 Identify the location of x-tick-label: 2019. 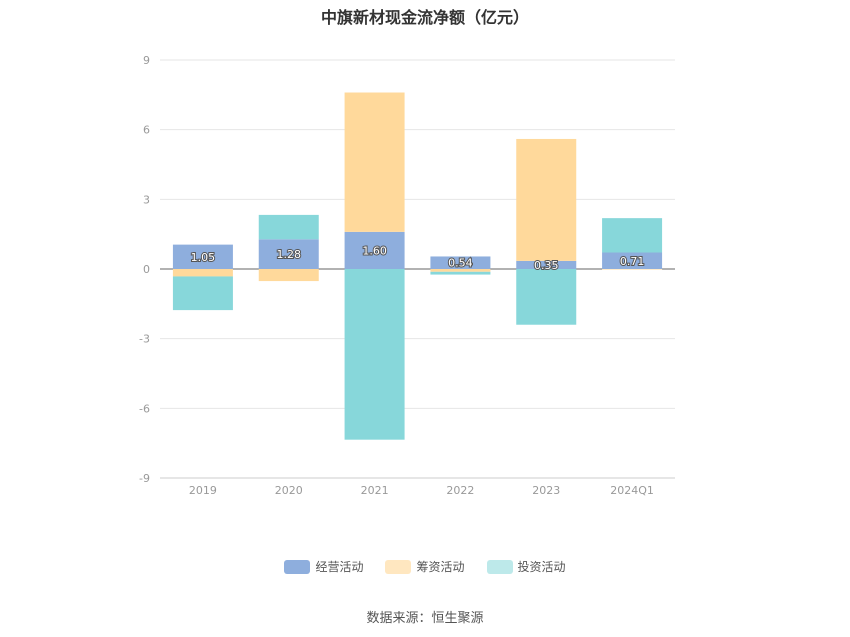
(203, 490).